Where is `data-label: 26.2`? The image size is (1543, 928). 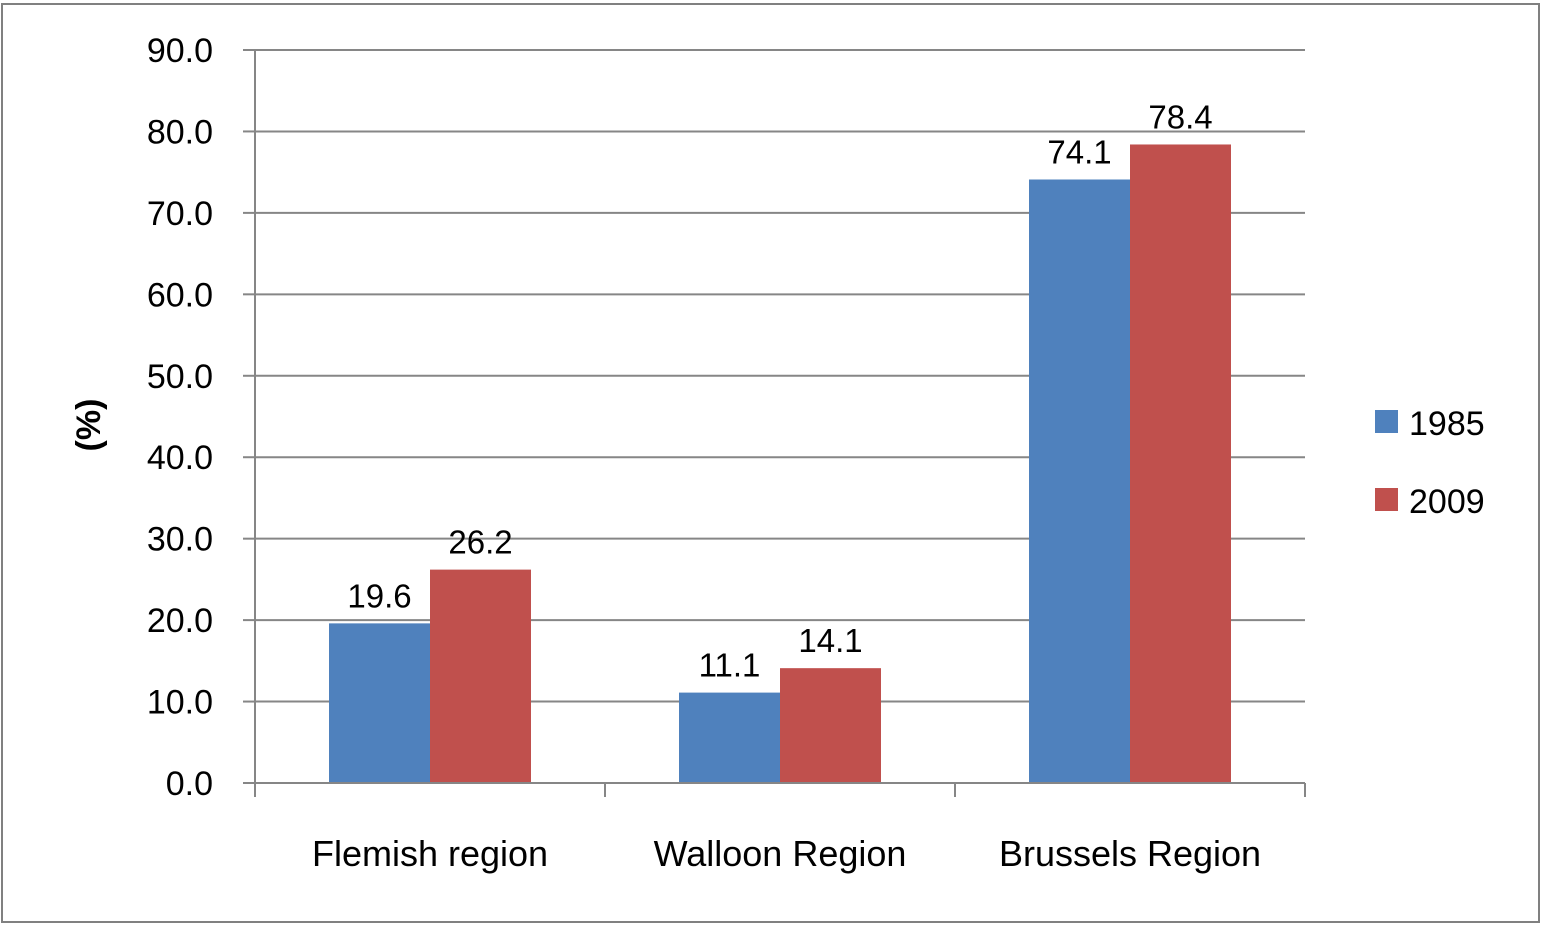
data-label: 26.2 is located at coordinates (480, 542).